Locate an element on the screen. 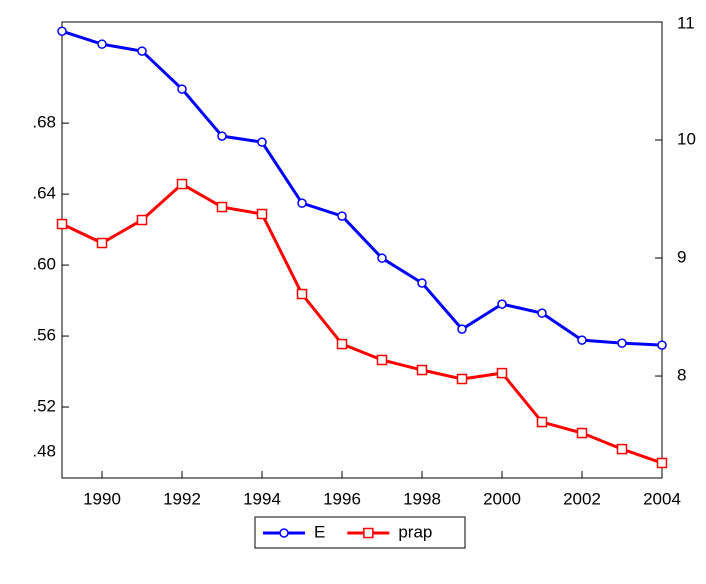  x-tick-label: 2004 is located at coordinates (662, 498).